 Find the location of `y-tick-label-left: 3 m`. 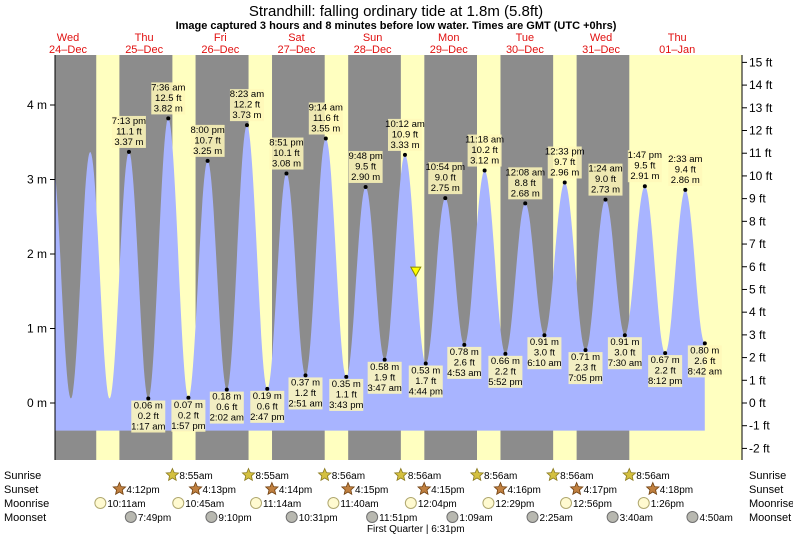

y-tick-label-left: 3 m is located at coordinates (37, 180).